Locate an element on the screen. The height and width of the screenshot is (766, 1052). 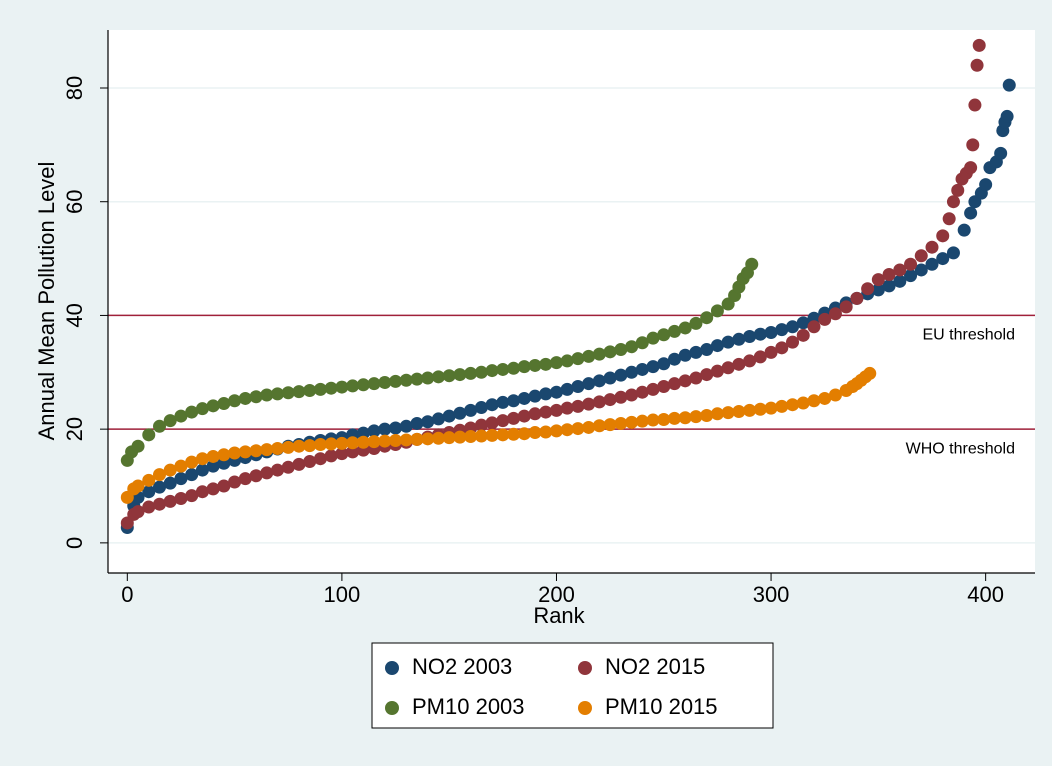
y-axis-label: Annual Mean Pollution Level is located at coordinates (46, 301).